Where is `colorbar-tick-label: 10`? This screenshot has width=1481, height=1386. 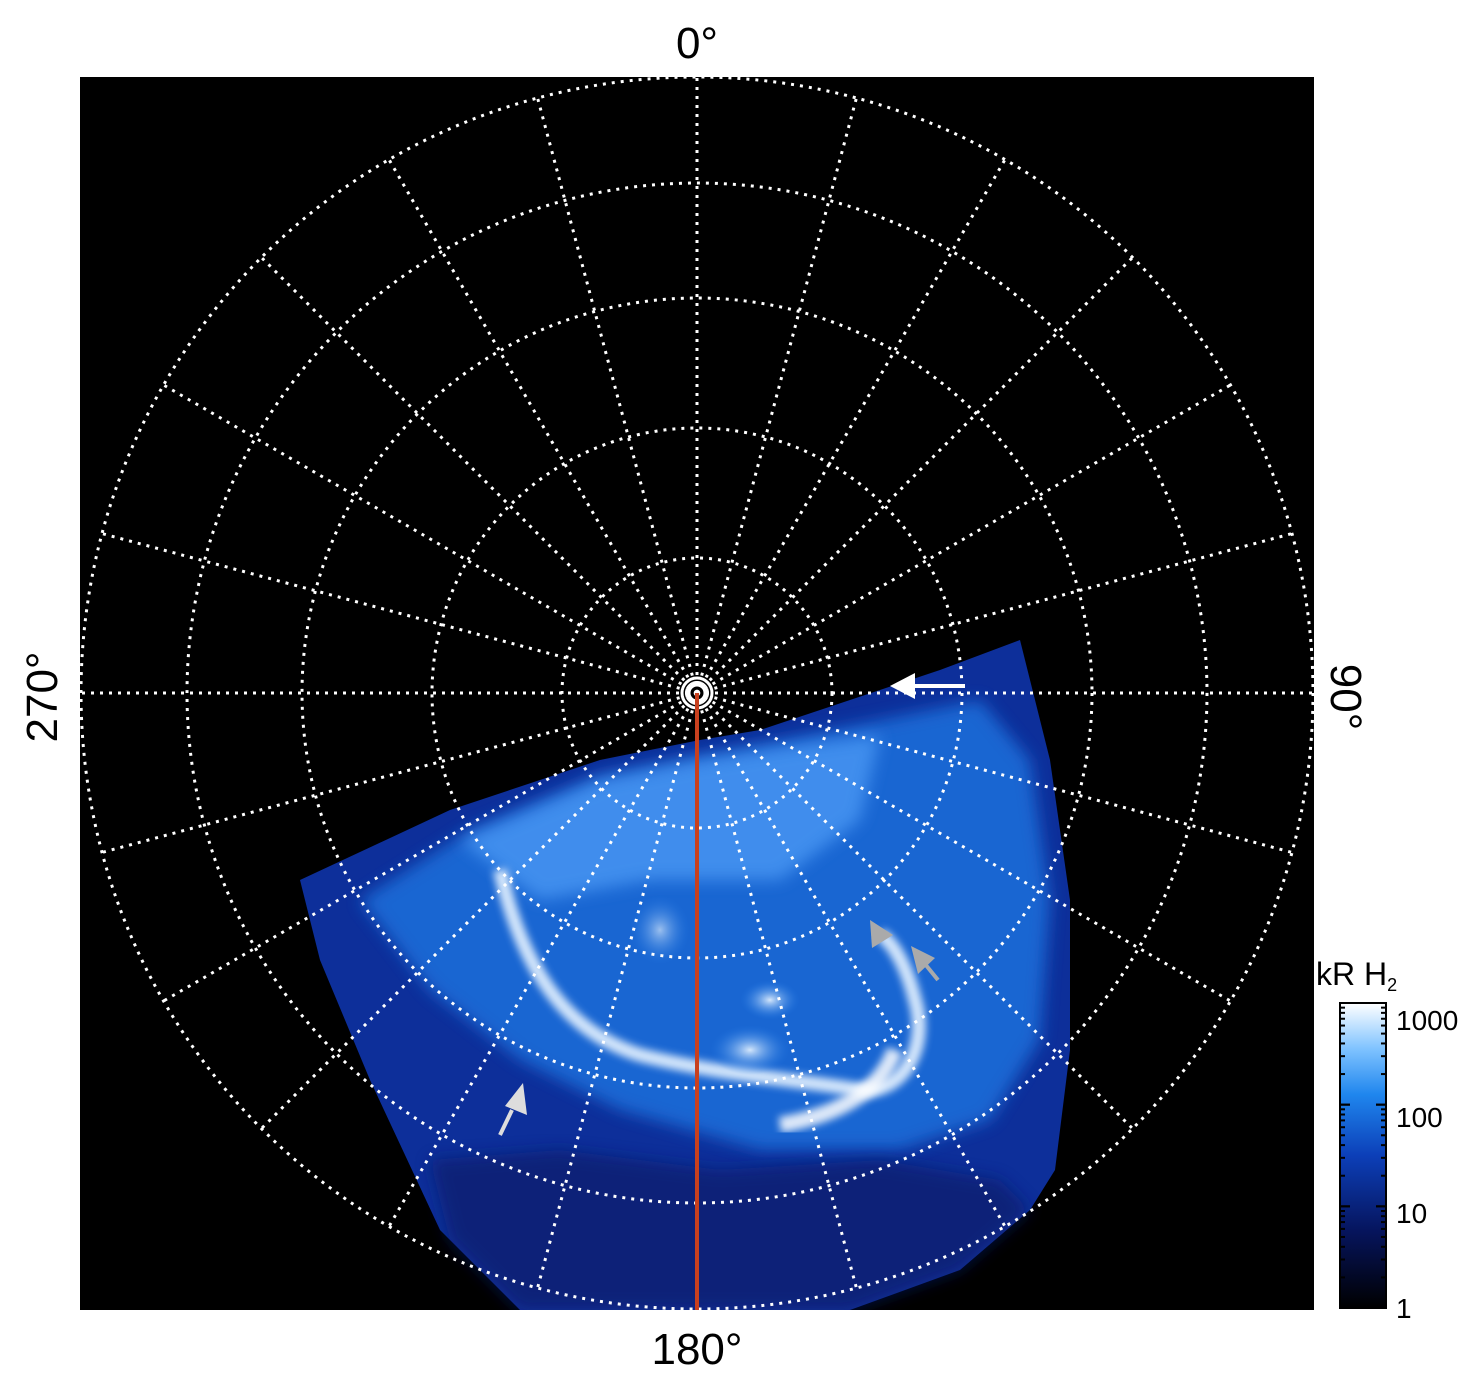
colorbar-tick-label: 10 is located at coordinates (1411, 1213).